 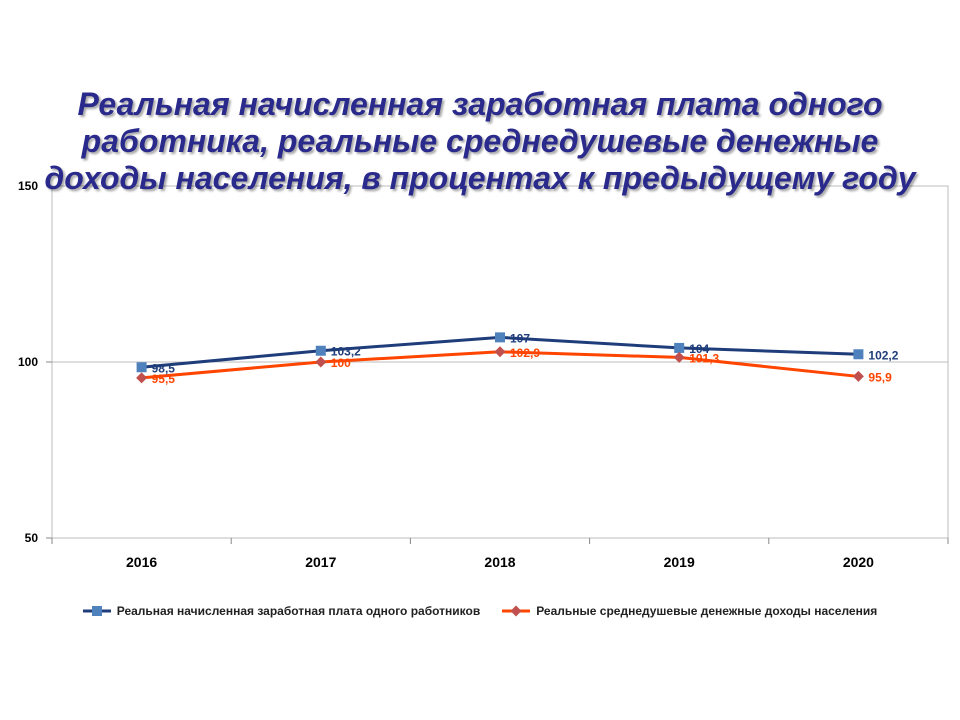 What do you see at coordinates (704, 358) in the screenshot?
I see `data-label: 101,3` at bounding box center [704, 358].